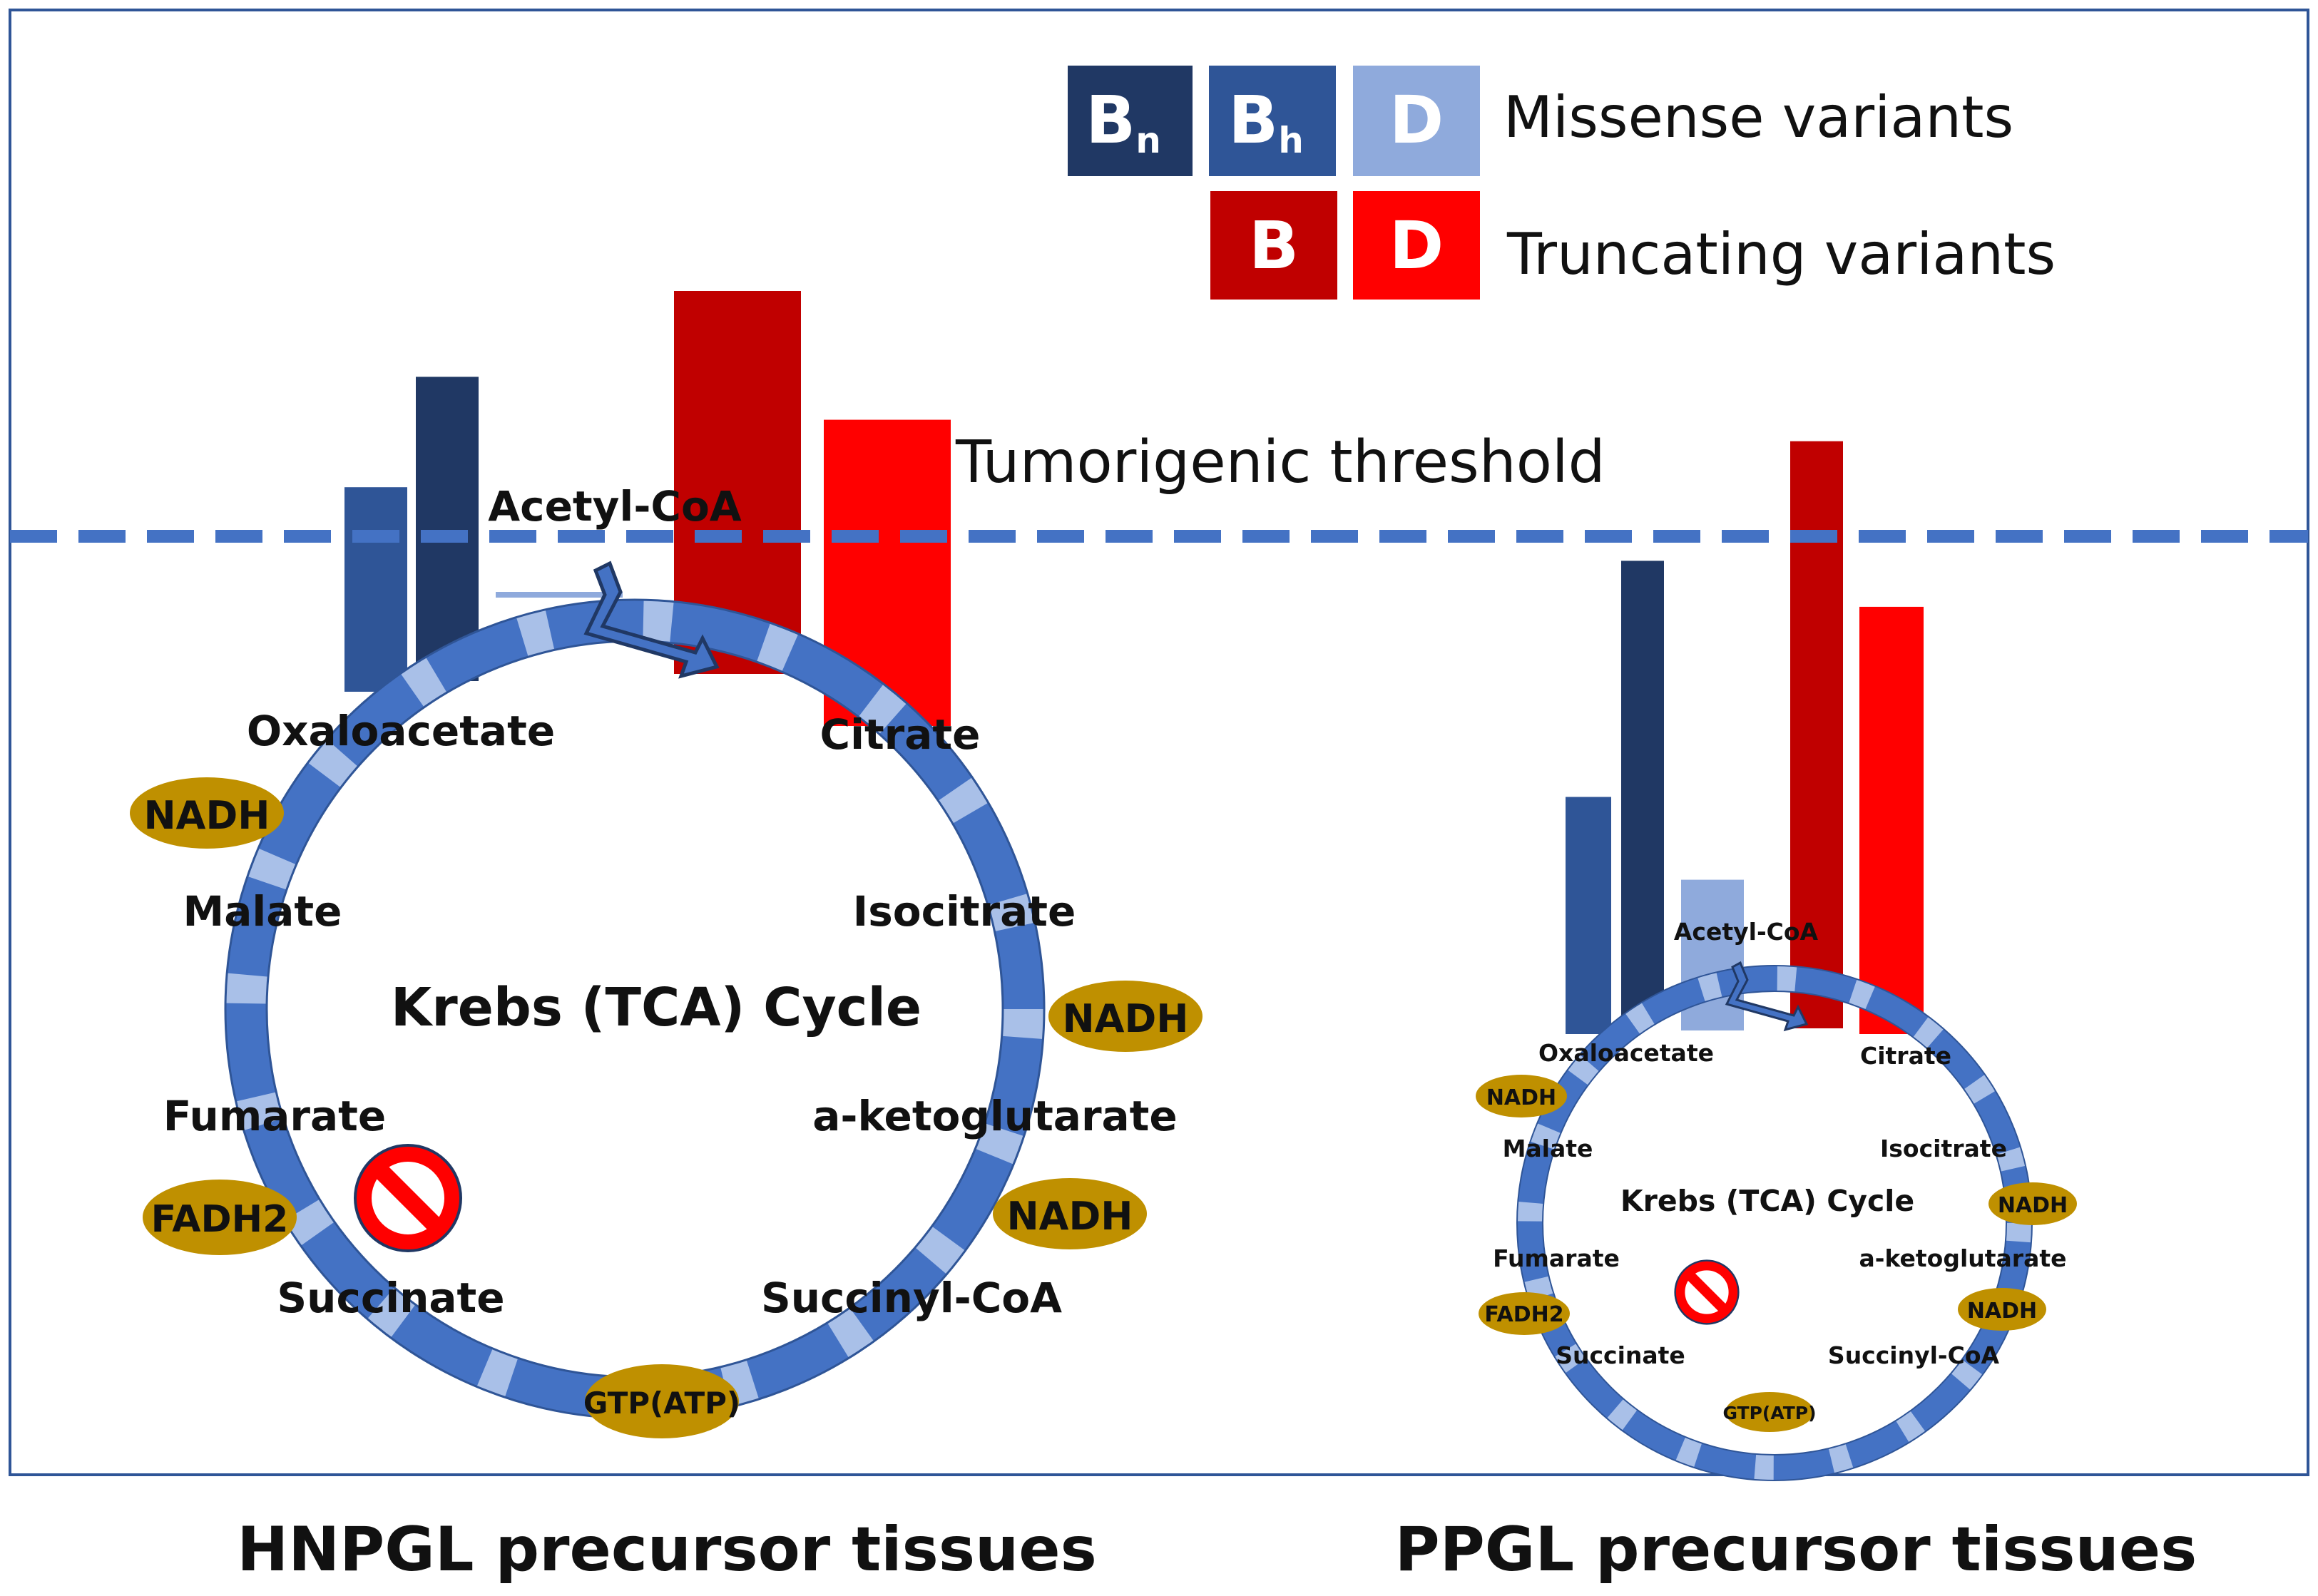  Describe the element at coordinates (559, 595) in the screenshot. I see `bar-hnpgl-missense-D` at that location.